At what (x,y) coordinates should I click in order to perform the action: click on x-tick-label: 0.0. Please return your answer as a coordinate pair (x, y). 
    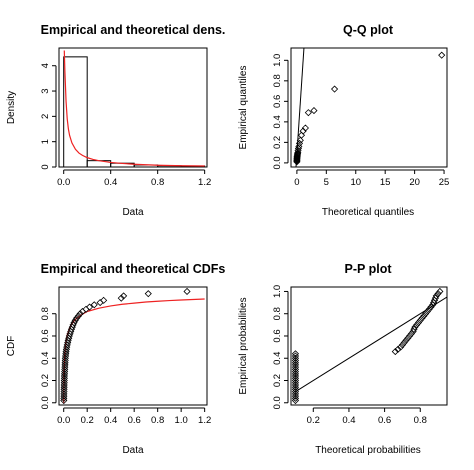
    Looking at the image, I should click on (63, 420).